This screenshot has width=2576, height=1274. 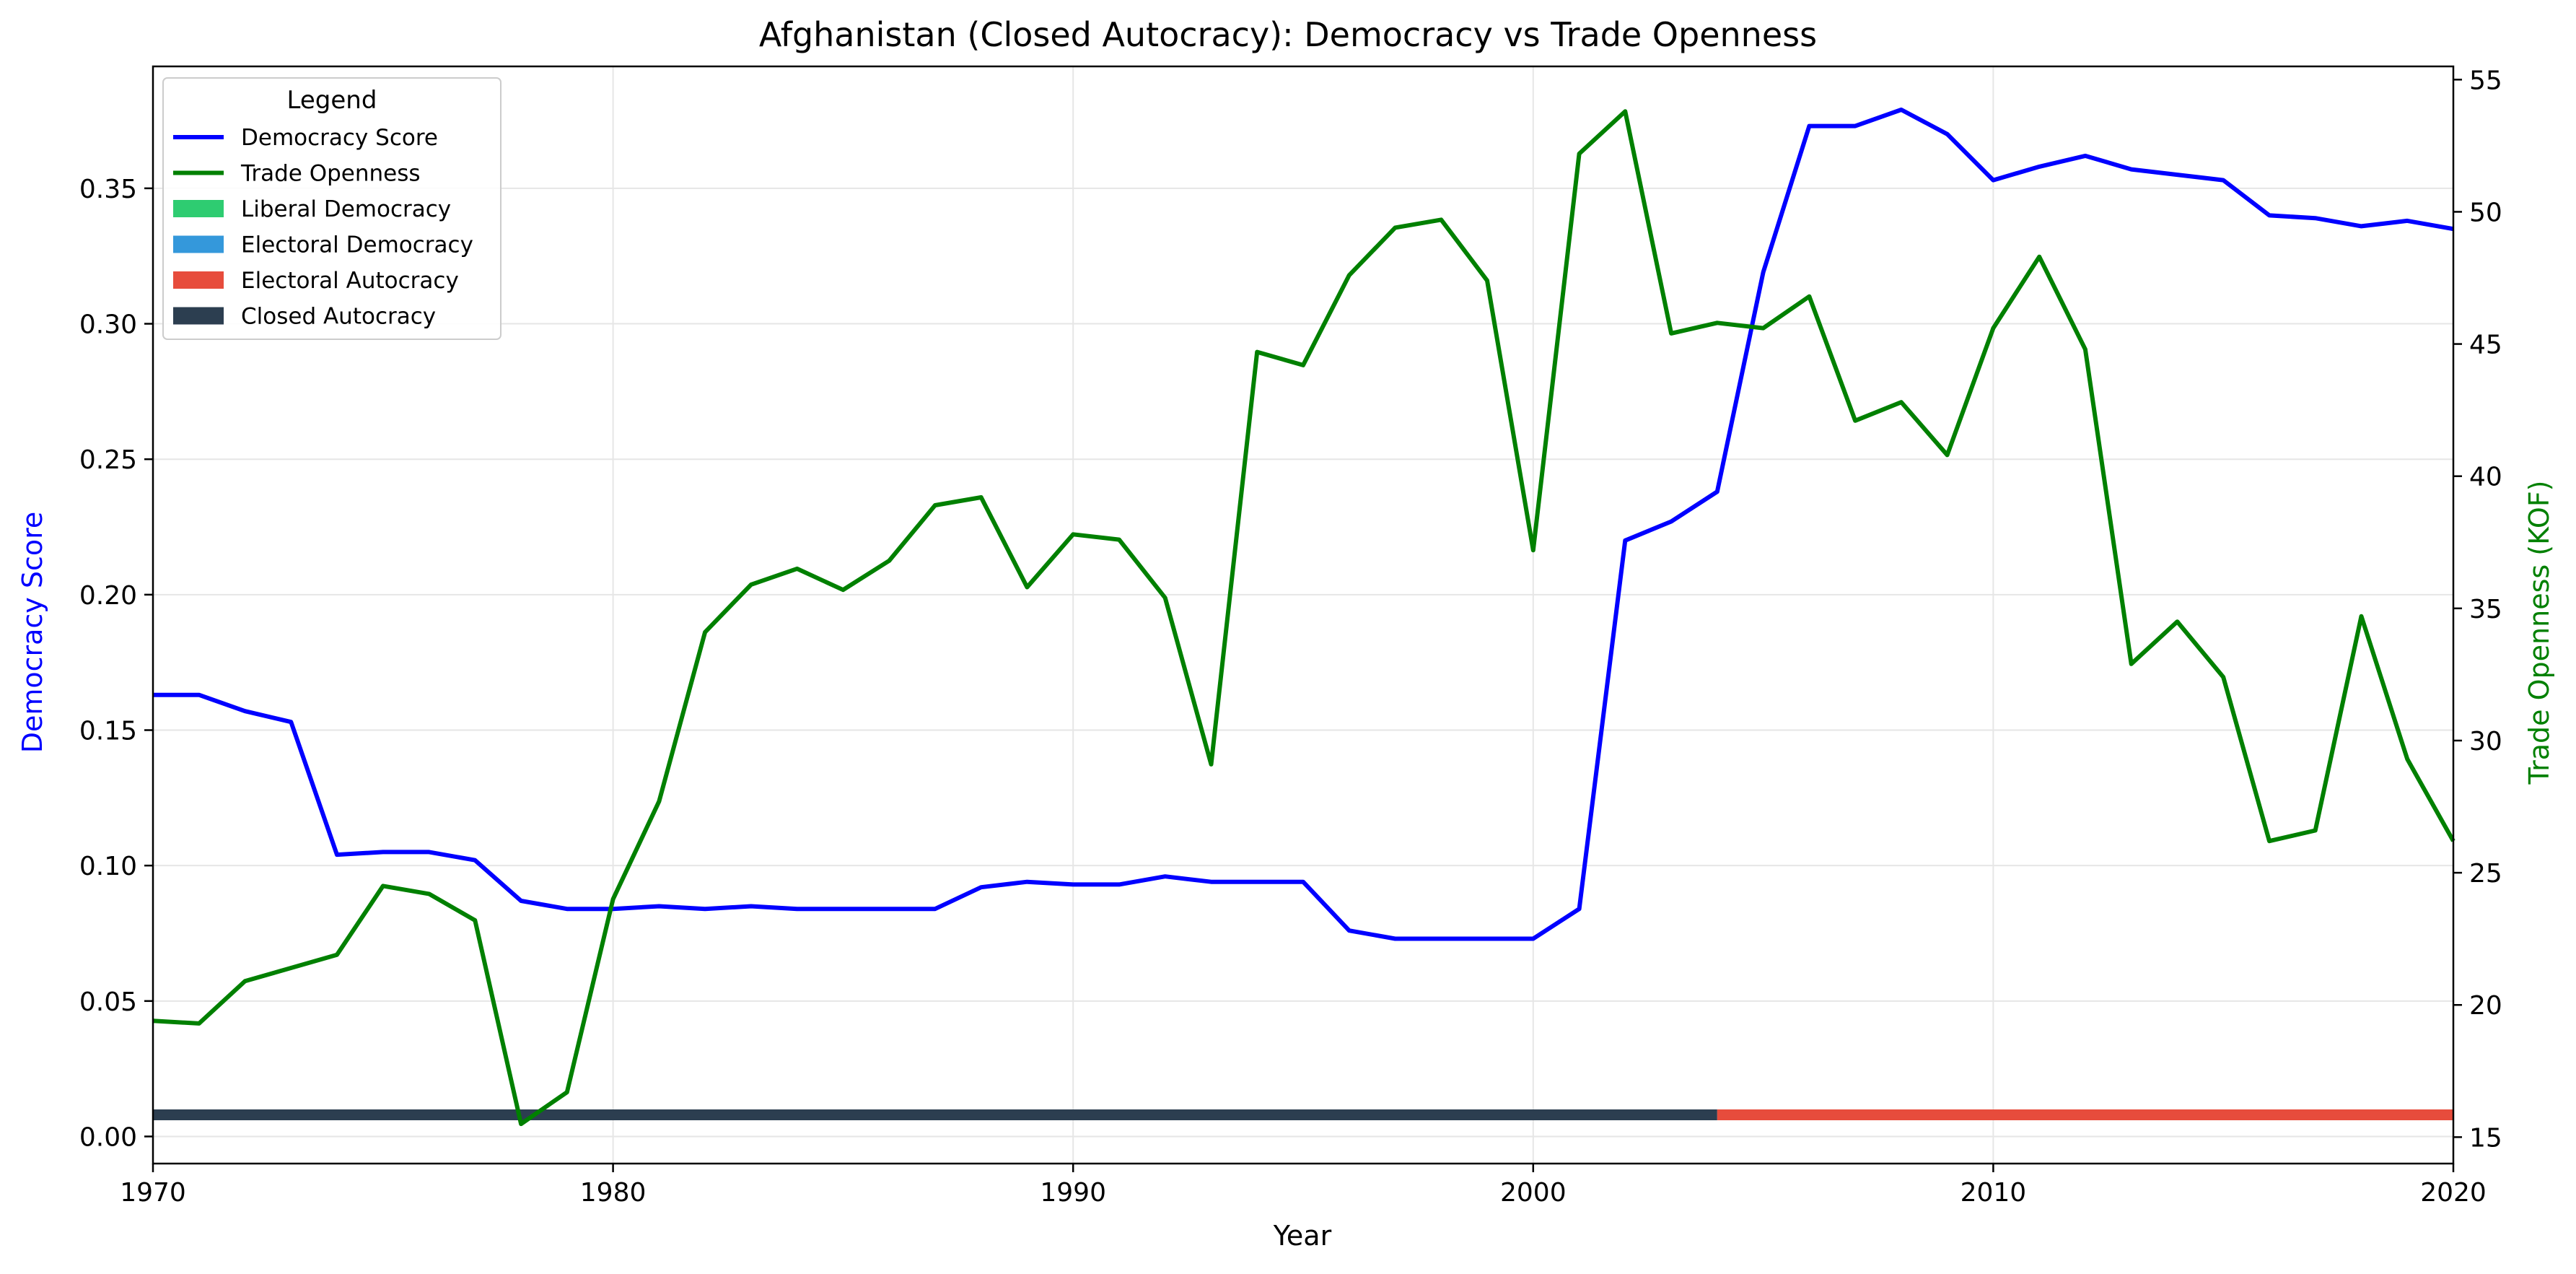 I want to click on legend-entry-label: Electoral Democracy, so click(x=357, y=245).